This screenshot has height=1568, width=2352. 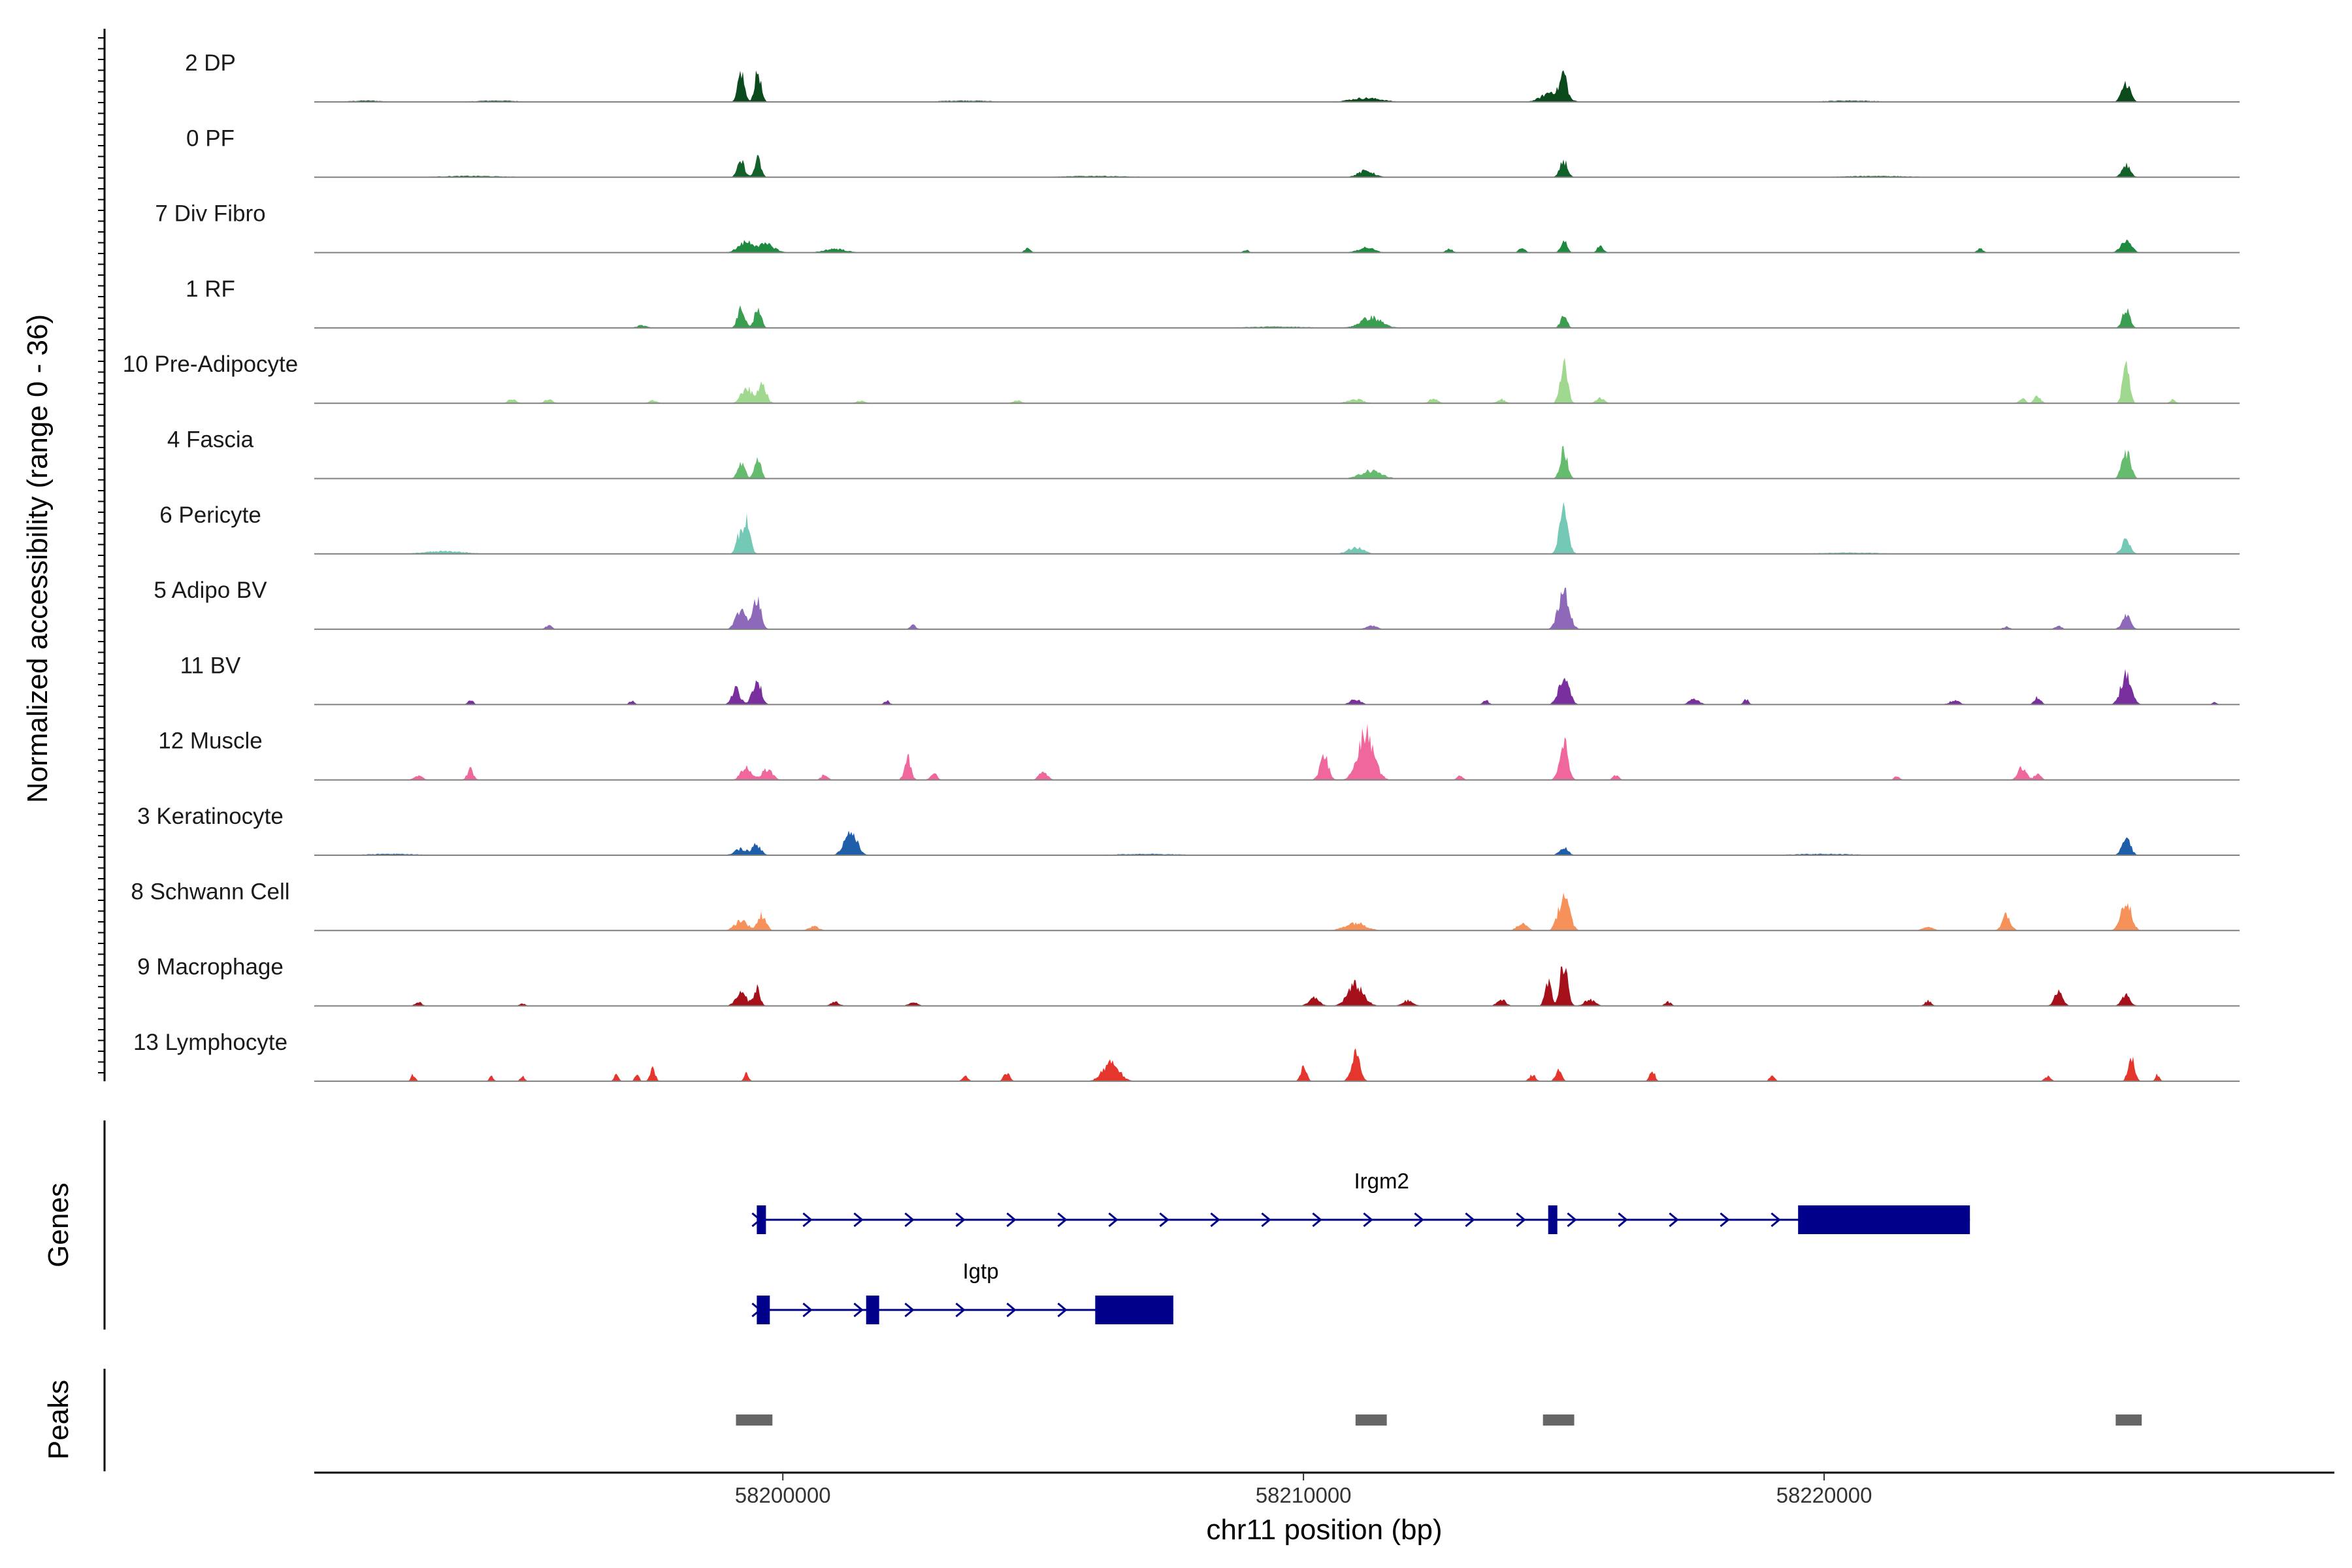 I want to click on gene-name-label: Irgm2, so click(x=1381, y=1181).